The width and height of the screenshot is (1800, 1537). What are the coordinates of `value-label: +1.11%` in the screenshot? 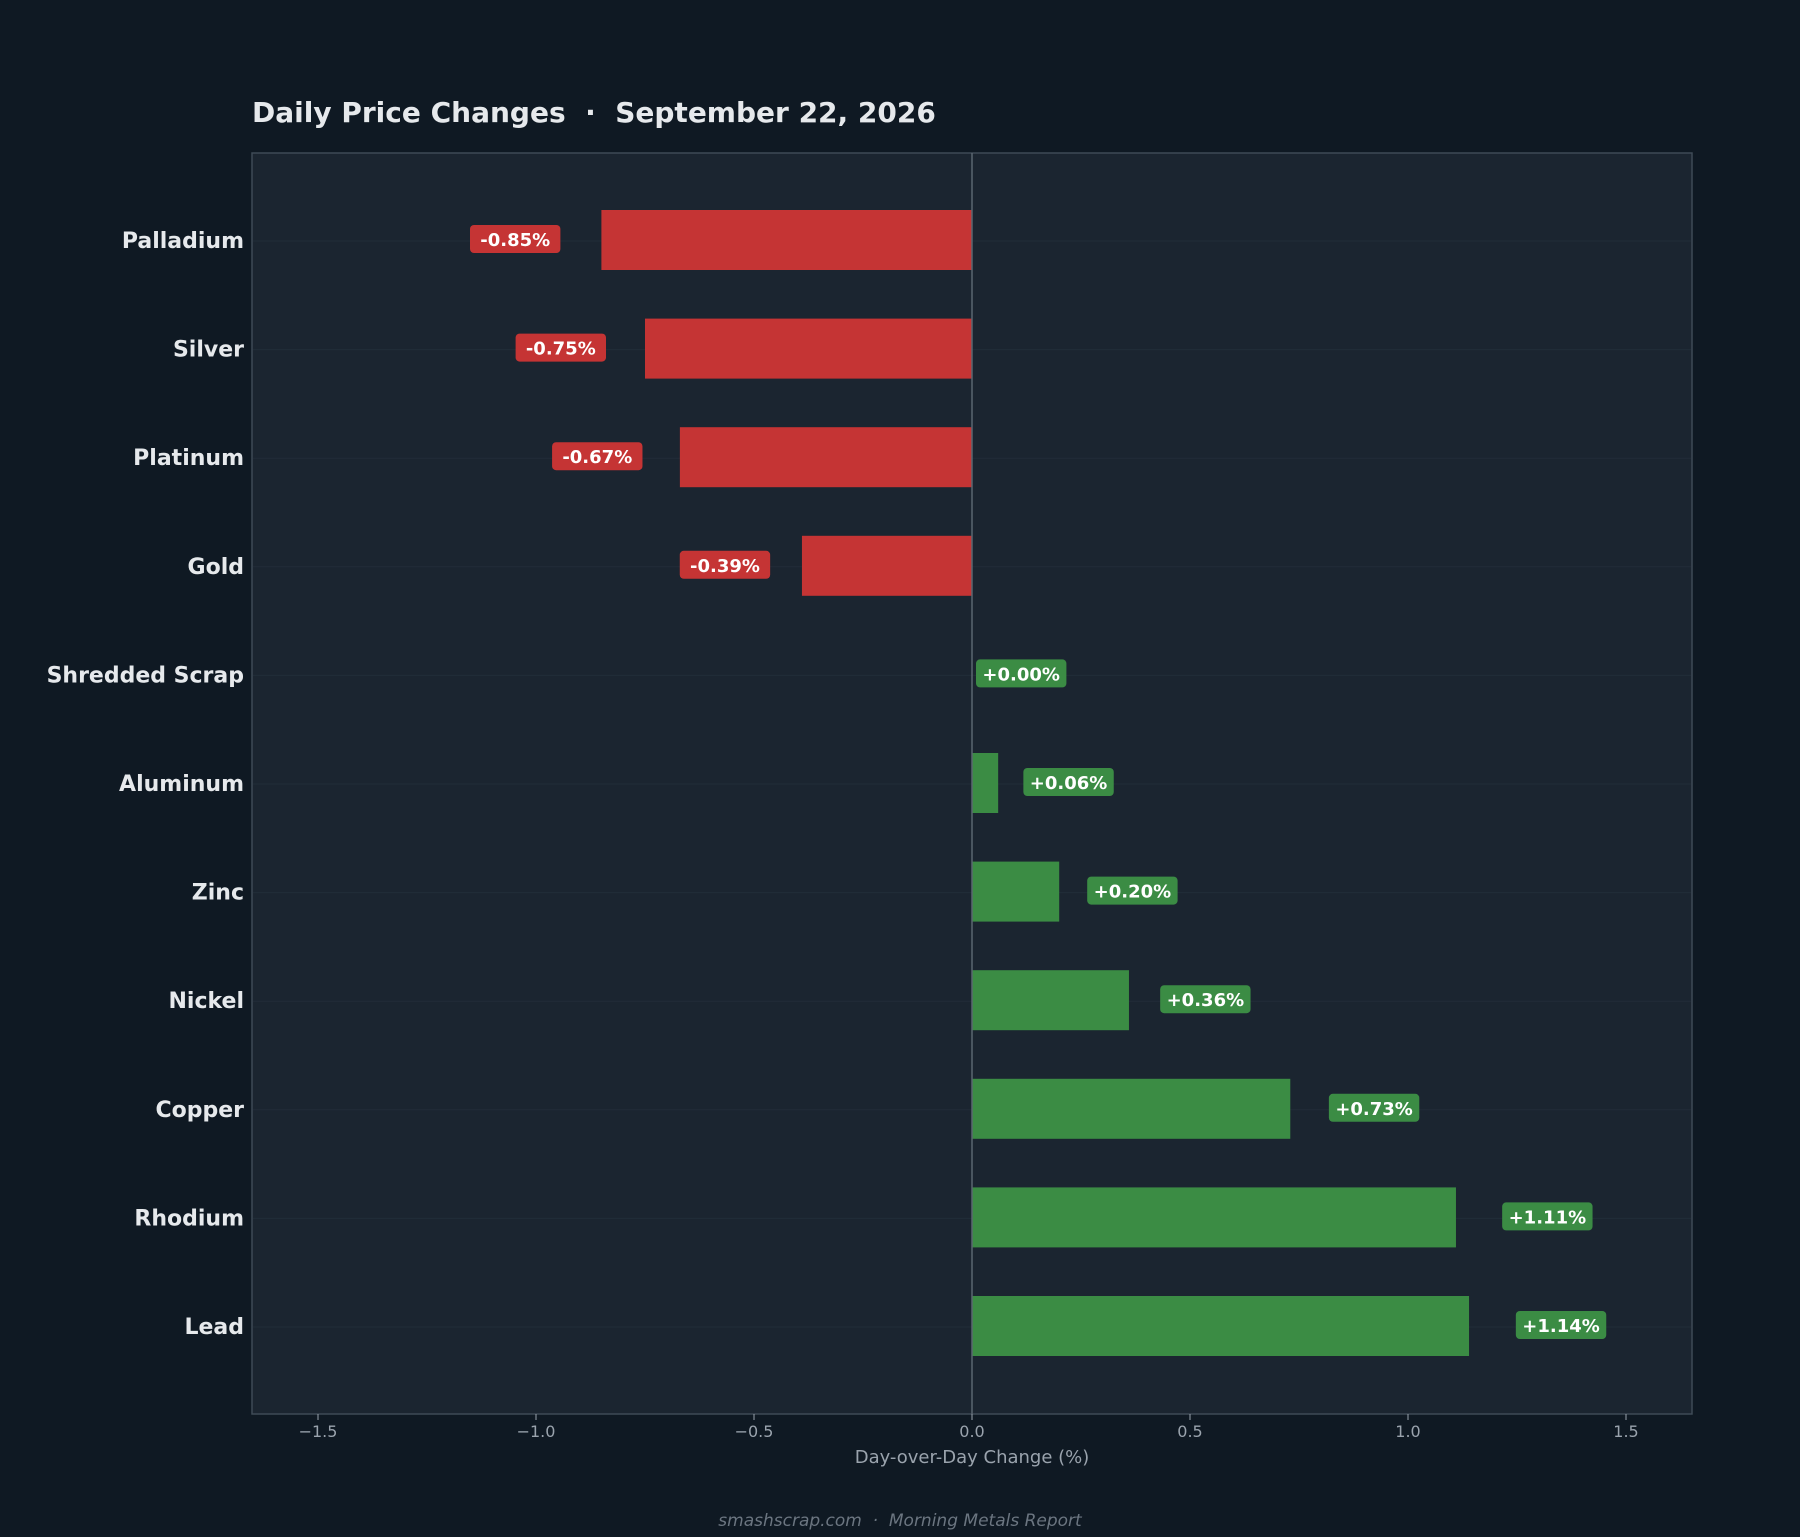 It's located at (1548, 1217).